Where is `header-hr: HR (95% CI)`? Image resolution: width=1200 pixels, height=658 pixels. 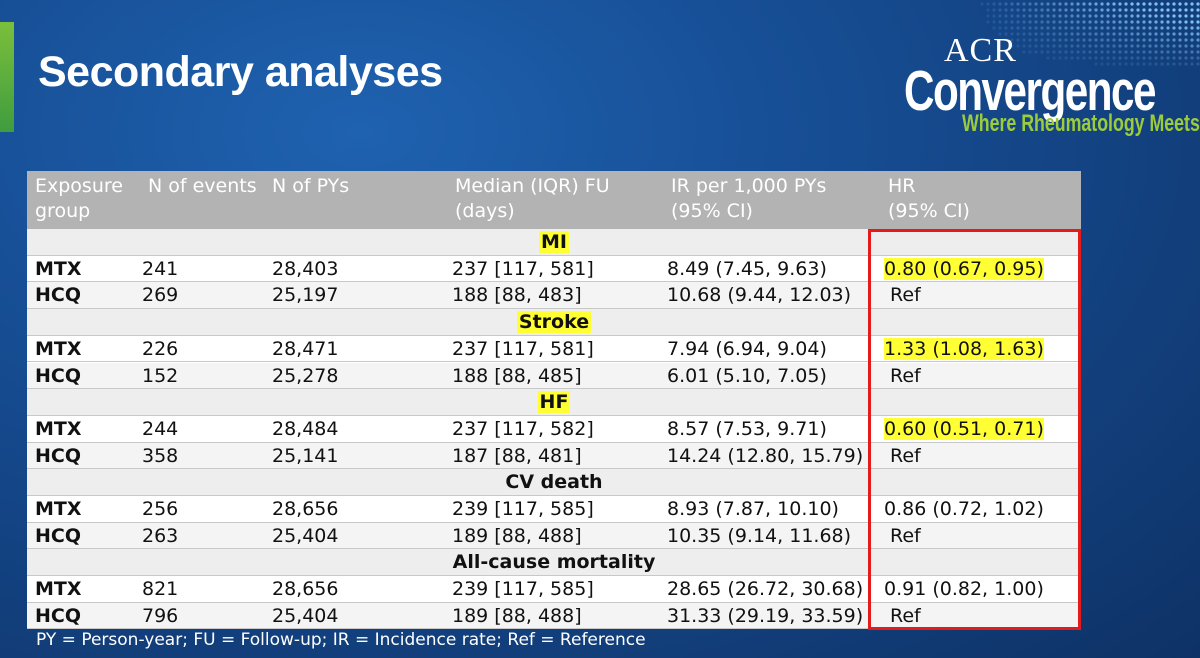 header-hr: HR (95% CI) is located at coordinates (929, 198).